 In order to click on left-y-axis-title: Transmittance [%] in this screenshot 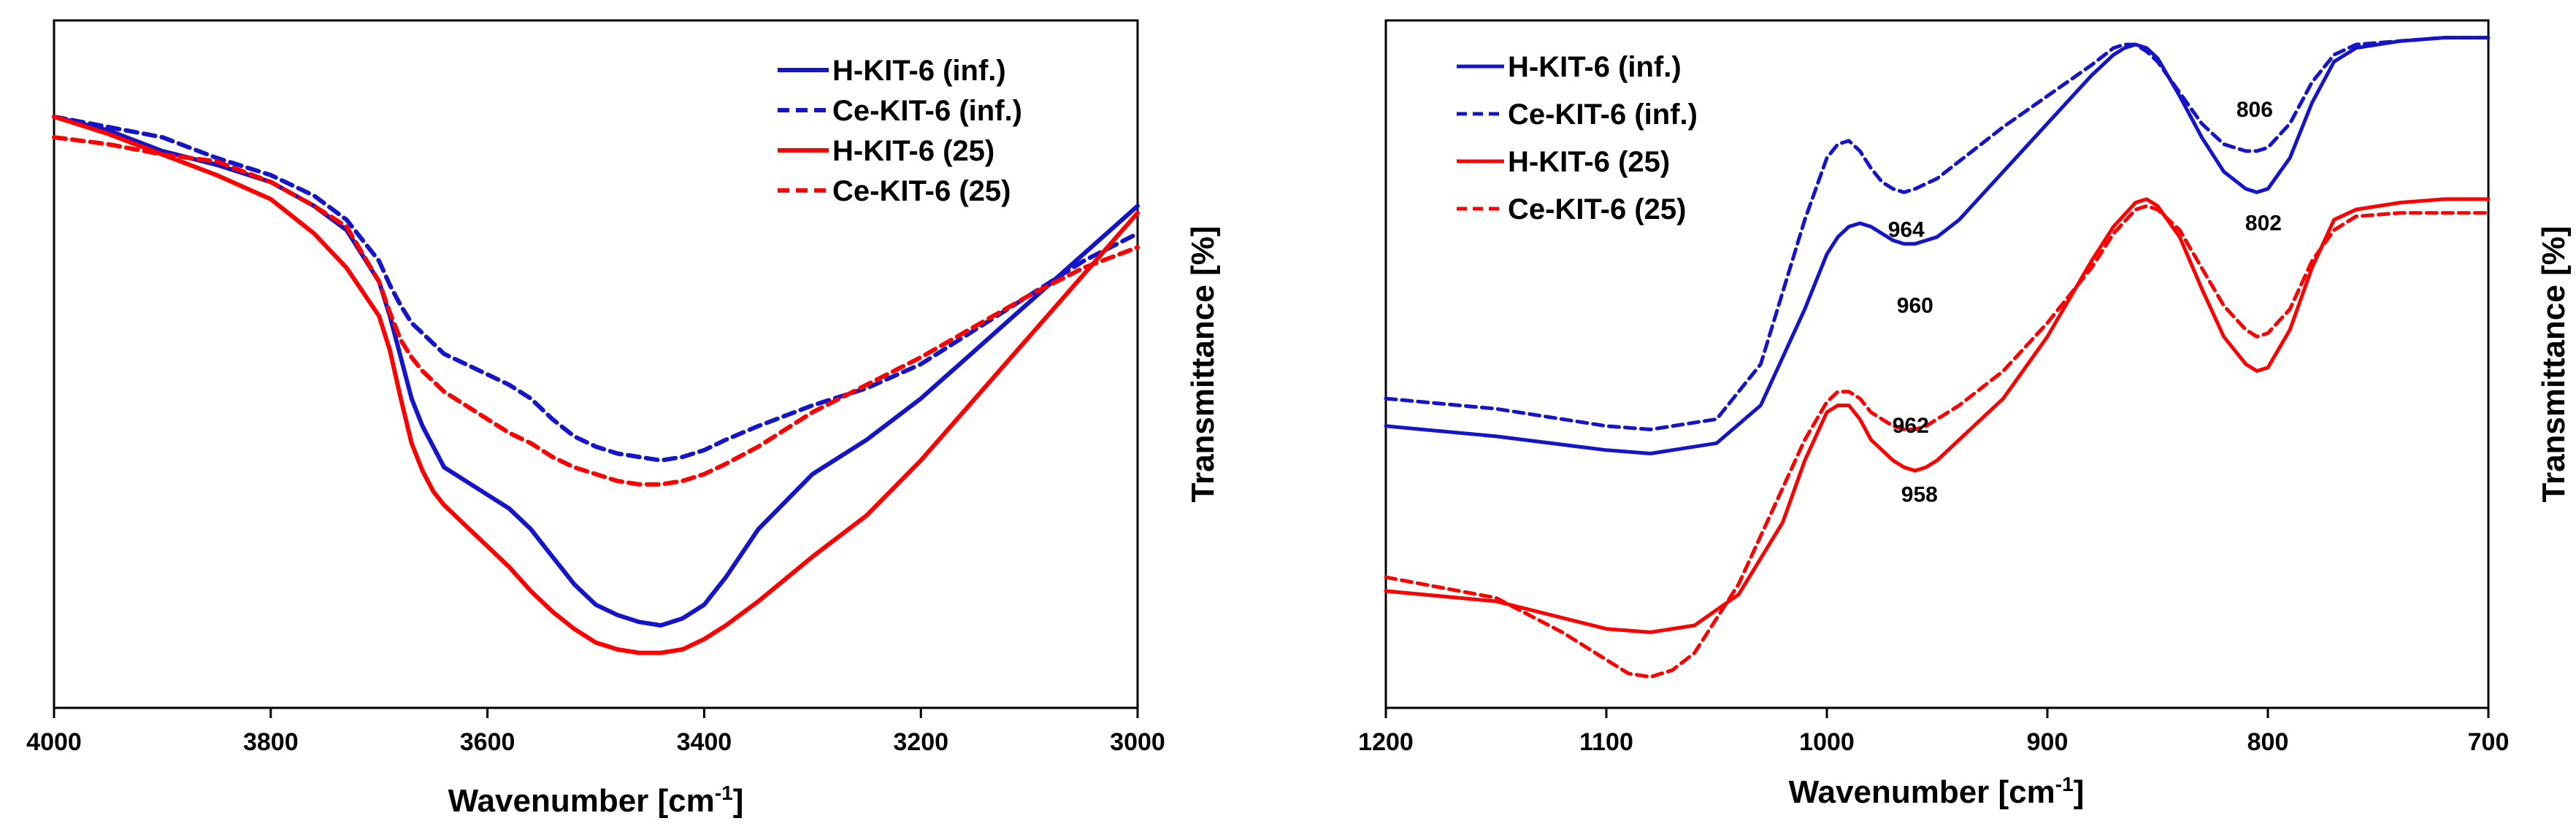, I will do `click(1203, 365)`.